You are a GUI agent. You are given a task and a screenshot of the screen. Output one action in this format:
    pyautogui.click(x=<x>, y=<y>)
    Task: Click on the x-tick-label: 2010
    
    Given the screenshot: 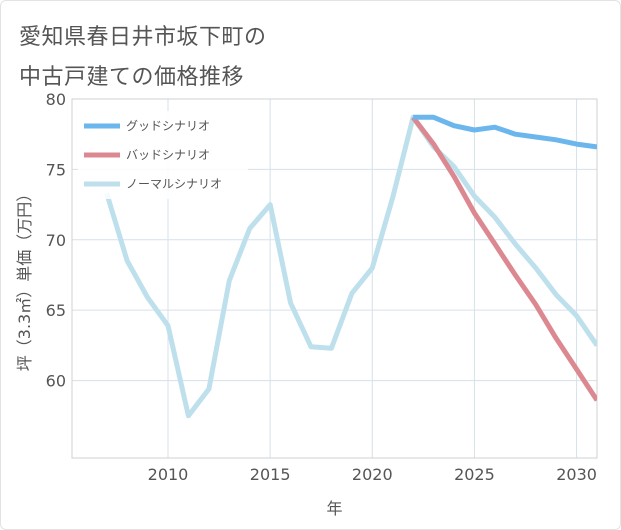 What is the action you would take?
    pyautogui.click(x=168, y=474)
    